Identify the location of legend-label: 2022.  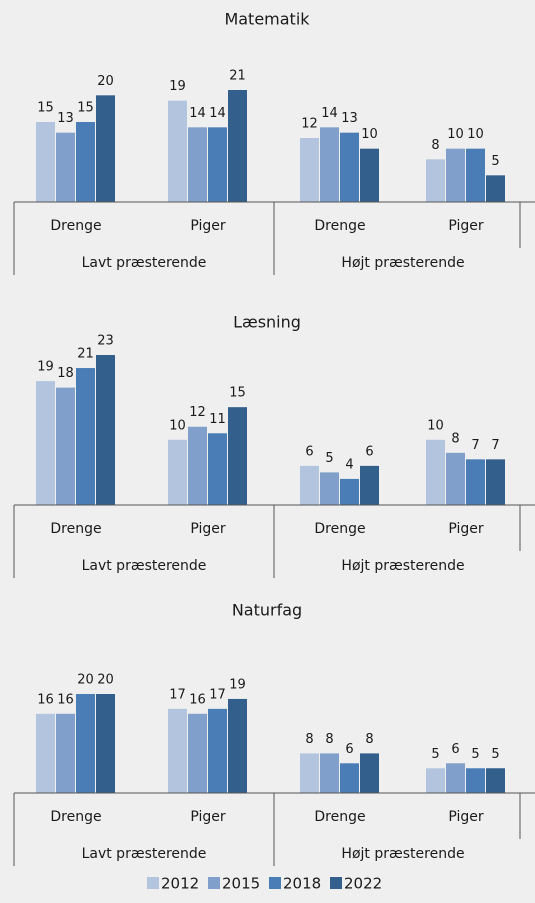
(363, 884).